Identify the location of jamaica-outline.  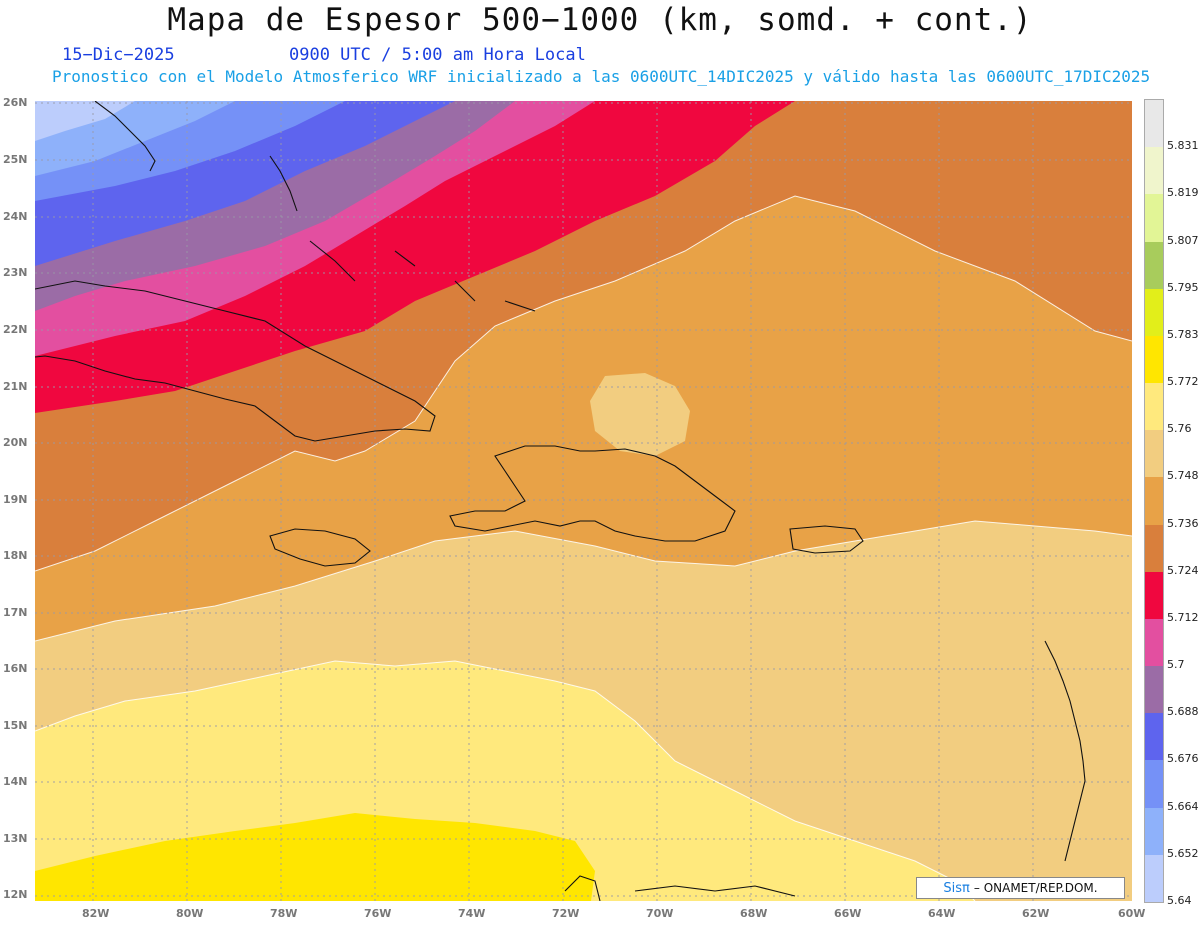
(320, 547).